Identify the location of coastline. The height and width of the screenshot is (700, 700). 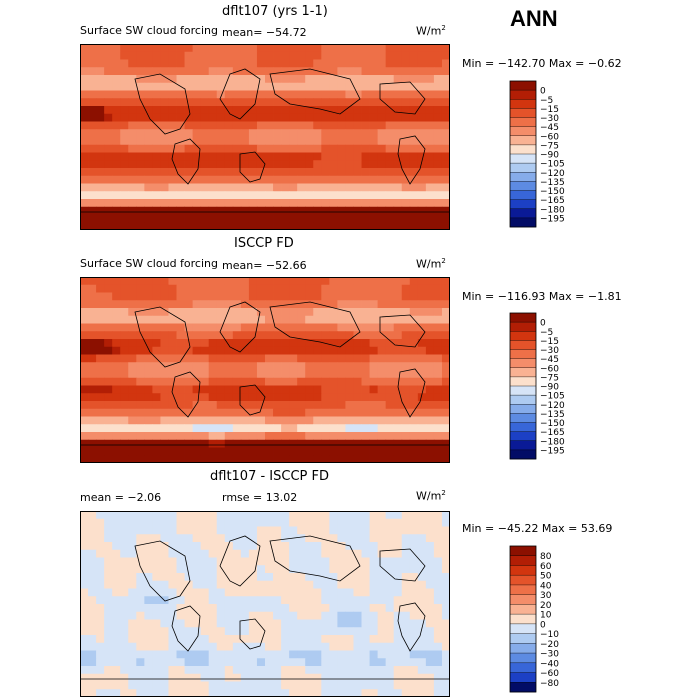
(402, 98).